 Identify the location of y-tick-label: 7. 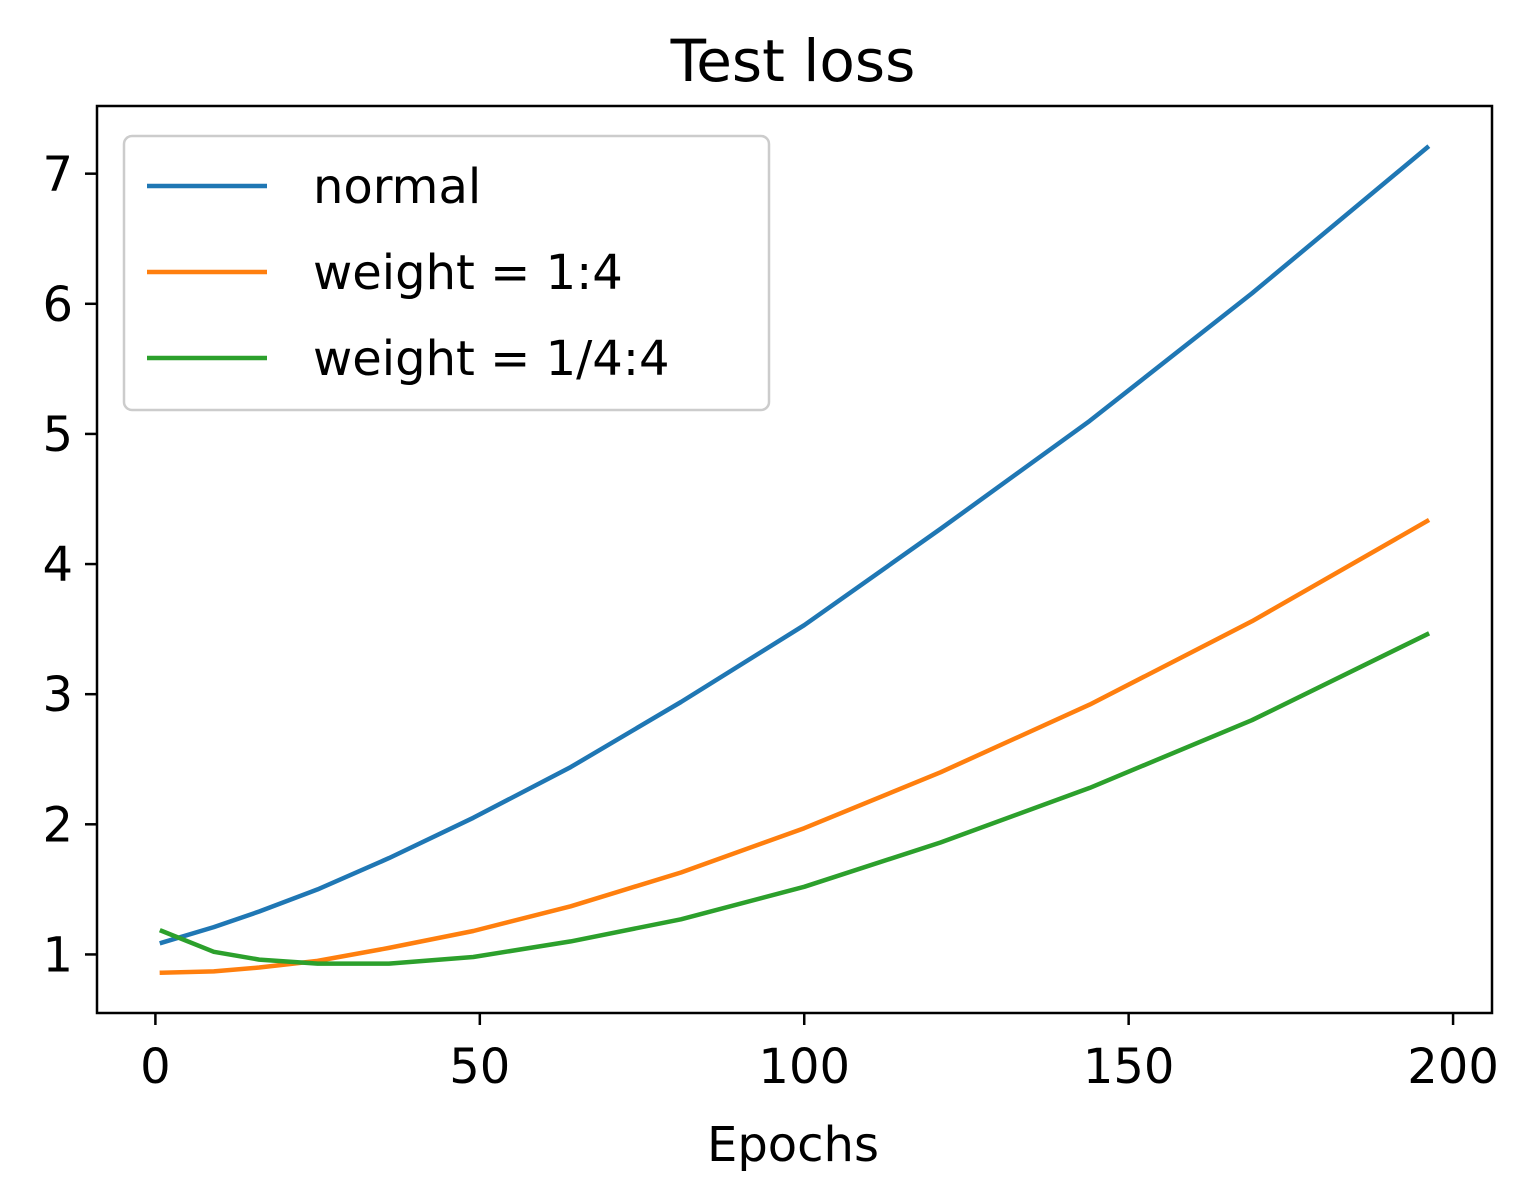
(57, 175).